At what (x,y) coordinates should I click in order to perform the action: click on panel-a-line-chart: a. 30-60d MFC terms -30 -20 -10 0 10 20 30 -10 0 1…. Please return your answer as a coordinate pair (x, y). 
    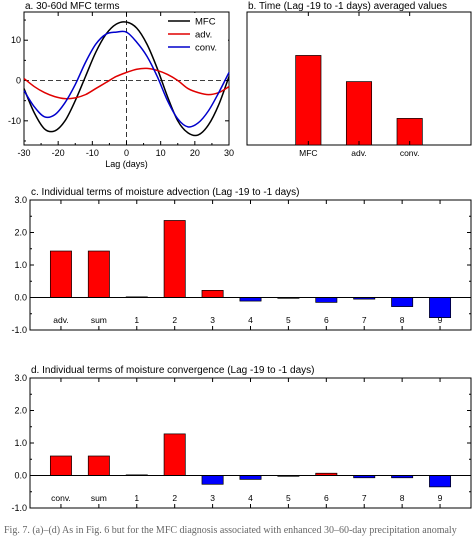
    Looking at the image, I should click on (121, 85).